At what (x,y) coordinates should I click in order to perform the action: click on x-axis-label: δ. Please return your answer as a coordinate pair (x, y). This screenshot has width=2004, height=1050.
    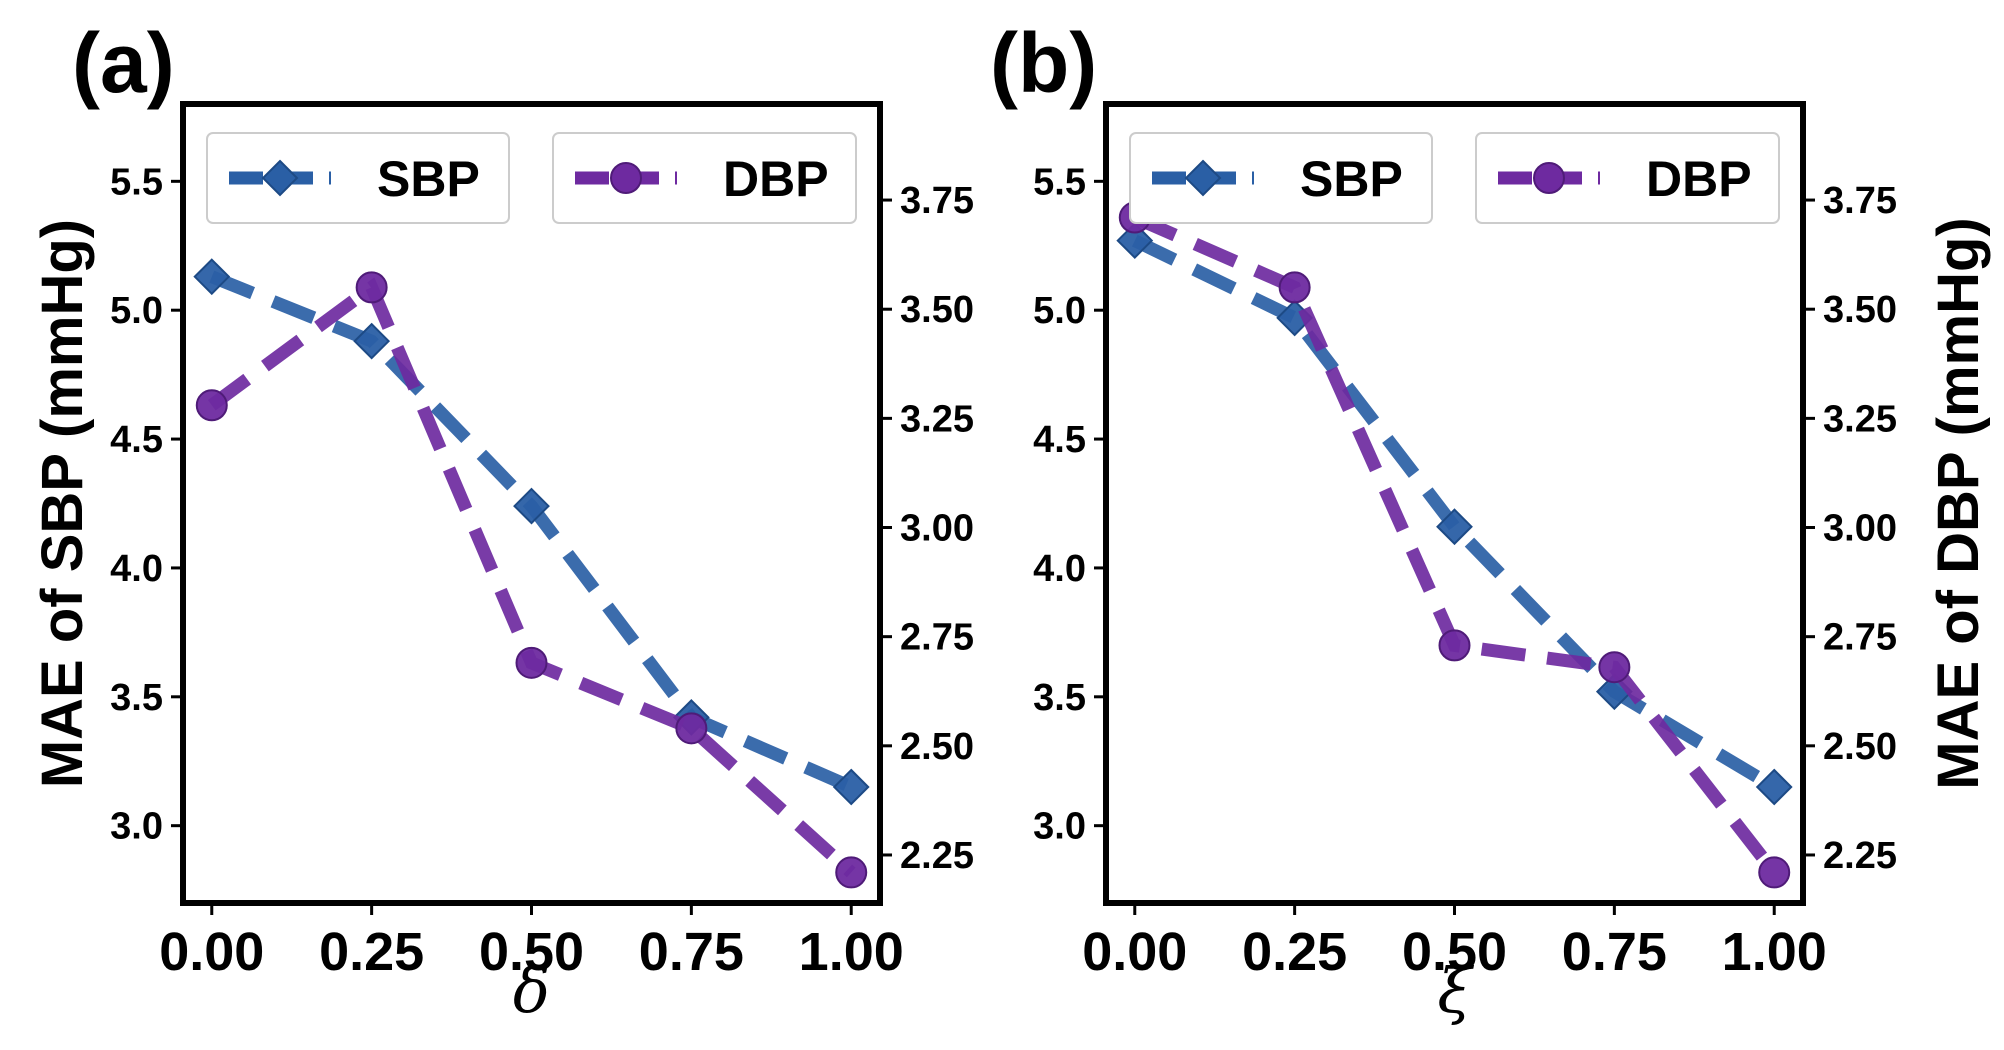
    Looking at the image, I should click on (531, 990).